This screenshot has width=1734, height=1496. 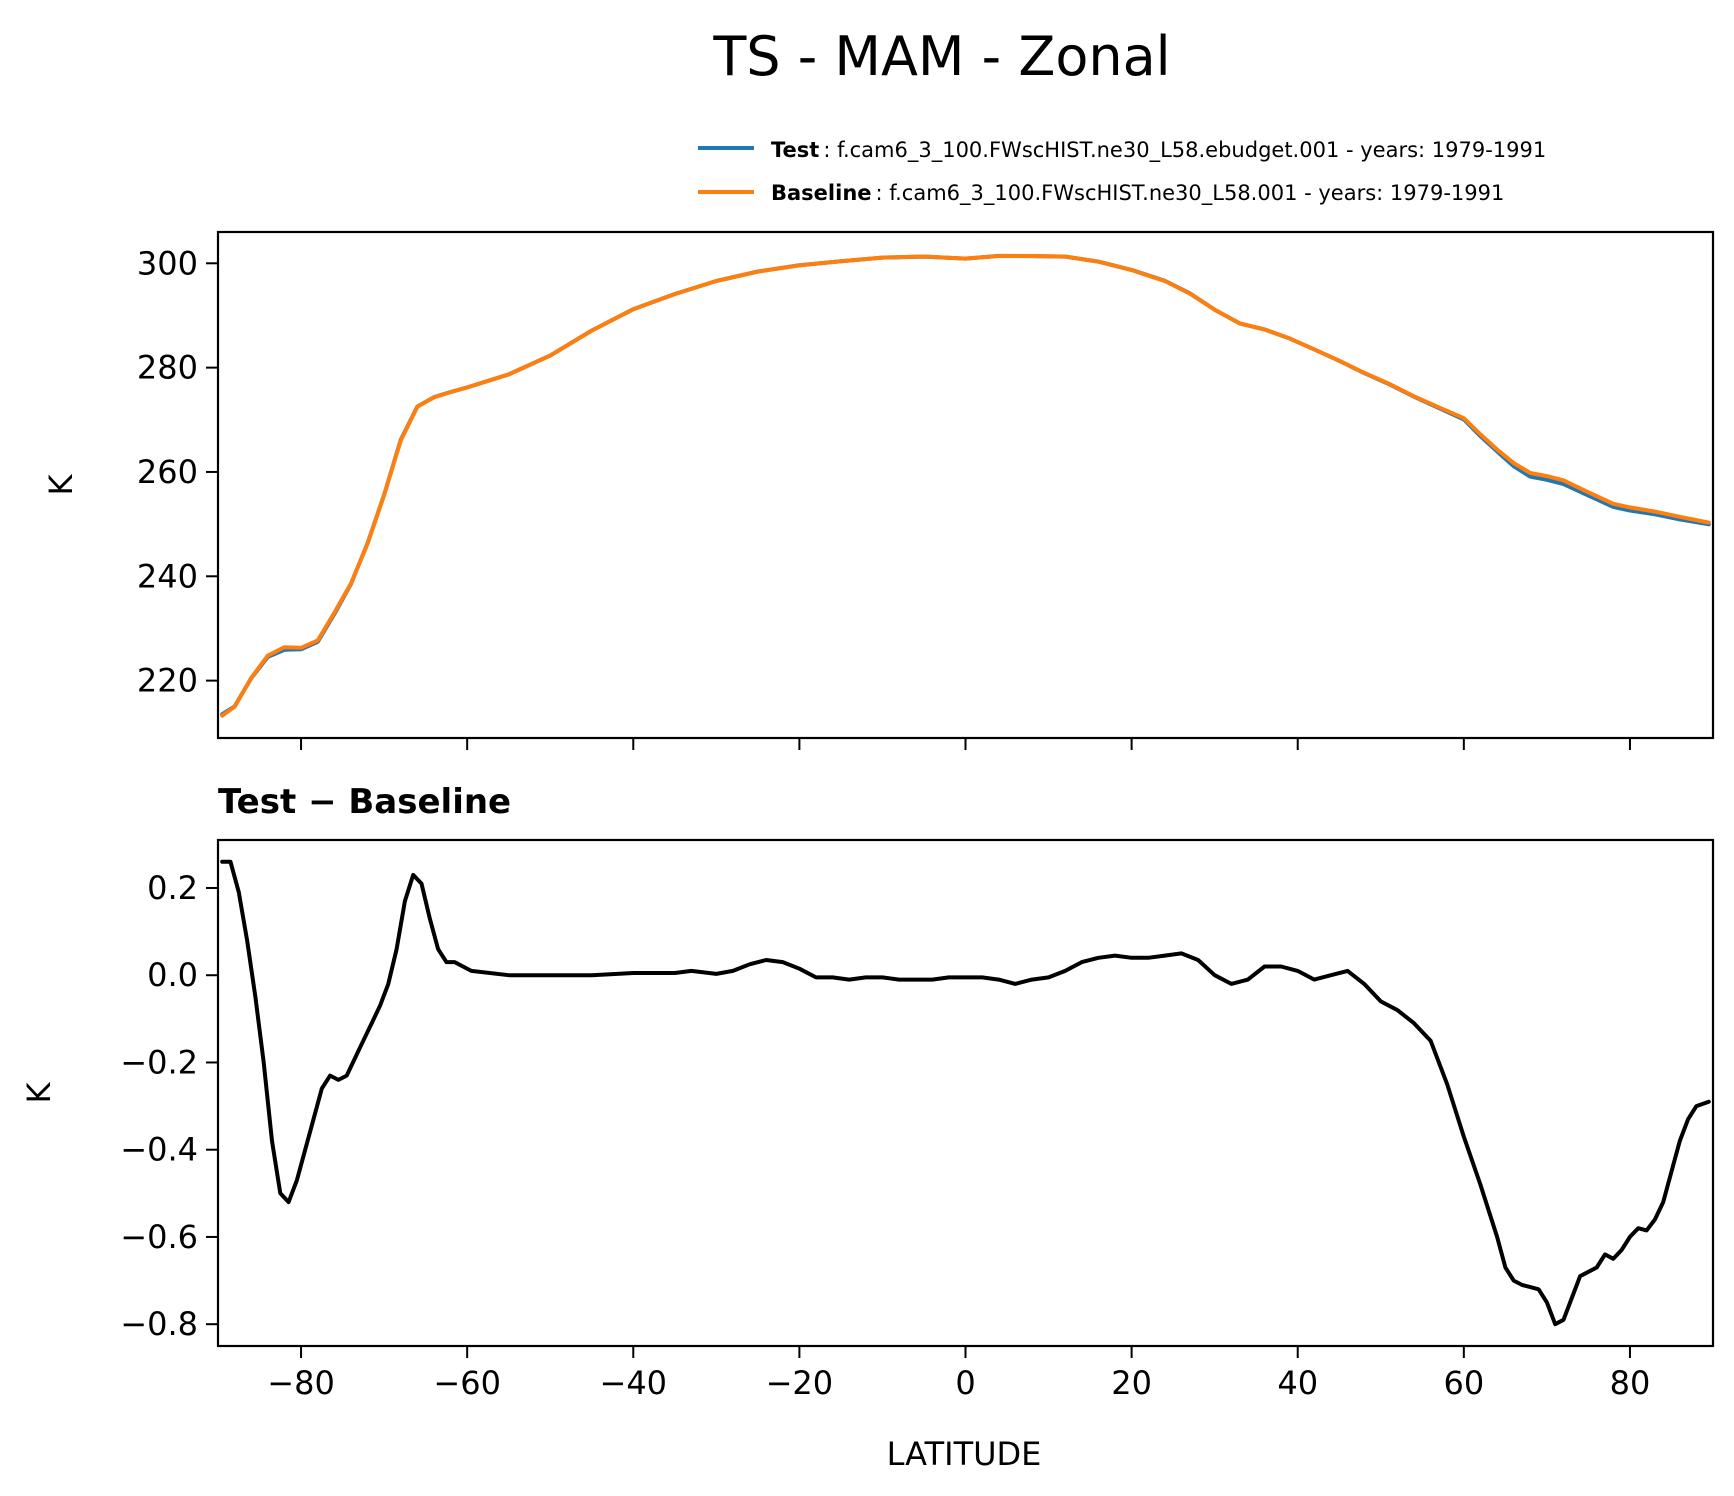 I want to click on x-tick-label: 60, so click(x=1463, y=1383).